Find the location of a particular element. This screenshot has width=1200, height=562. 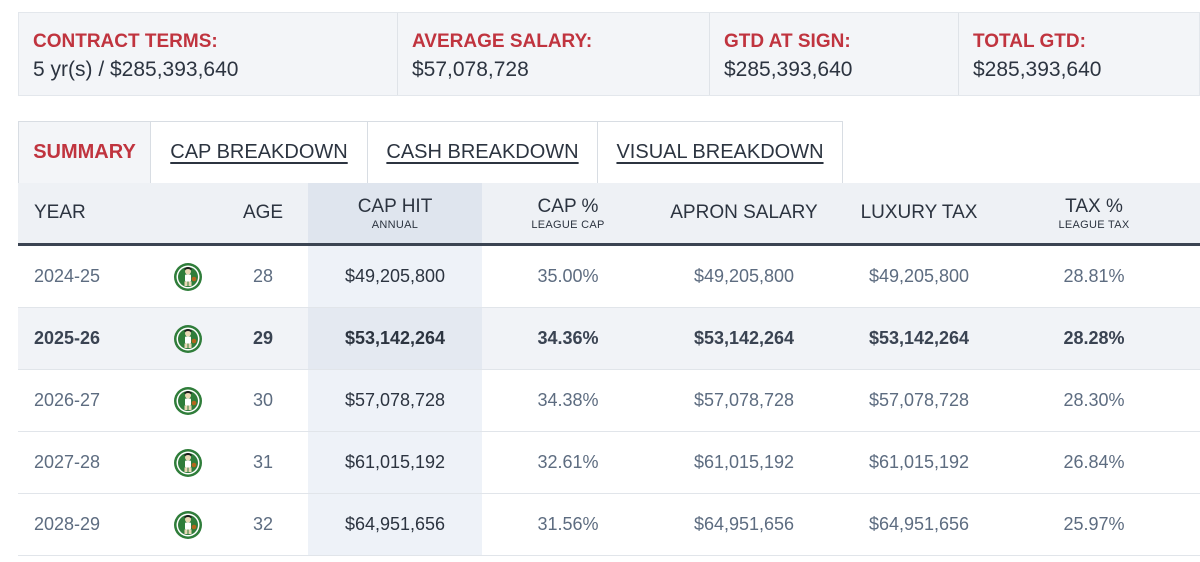

age-cell: 30 is located at coordinates (263, 400).